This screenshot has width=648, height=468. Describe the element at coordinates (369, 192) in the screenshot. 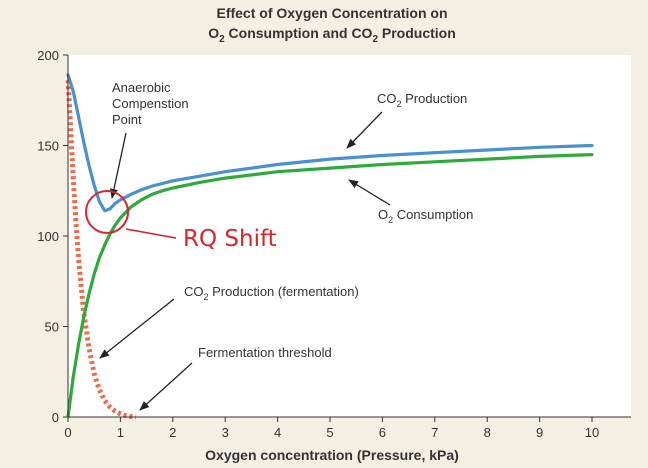

I see `arrow-o2-consumption` at that location.